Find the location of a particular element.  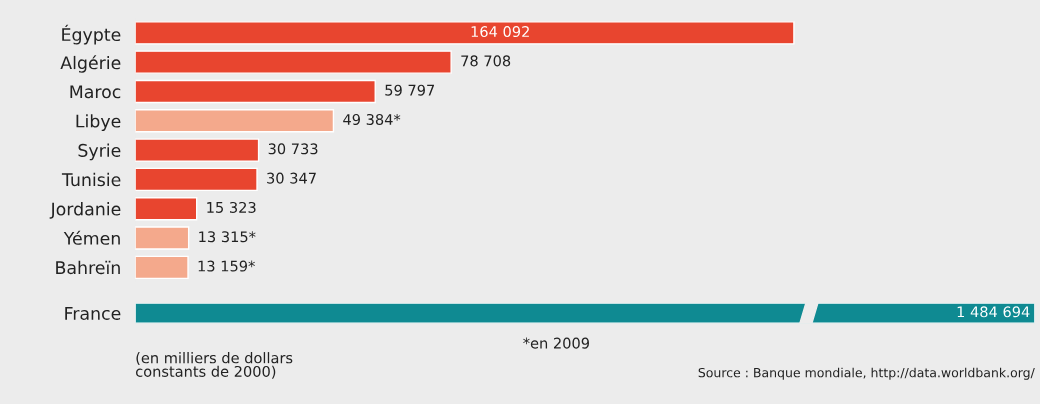

y-tick-label: France is located at coordinates (93, 313).